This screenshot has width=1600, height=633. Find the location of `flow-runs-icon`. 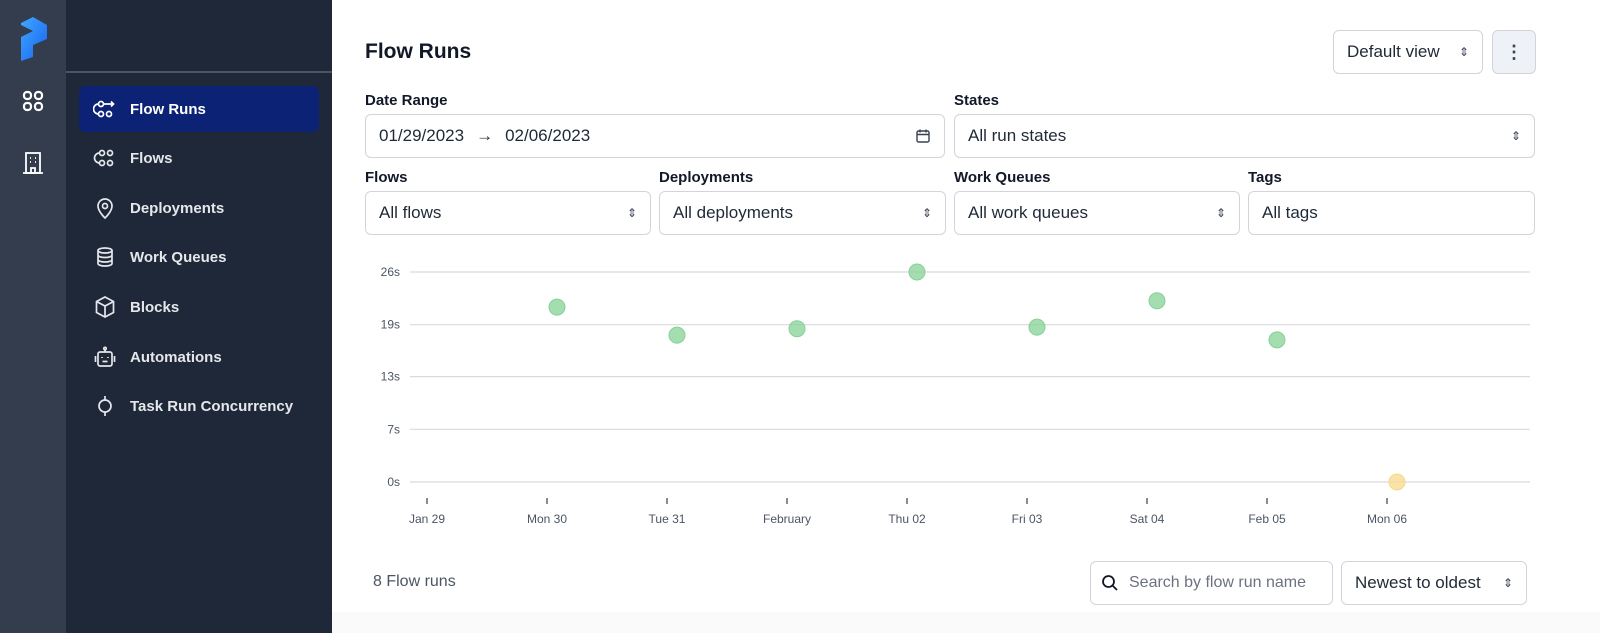

flow-runs-icon is located at coordinates (104, 109).